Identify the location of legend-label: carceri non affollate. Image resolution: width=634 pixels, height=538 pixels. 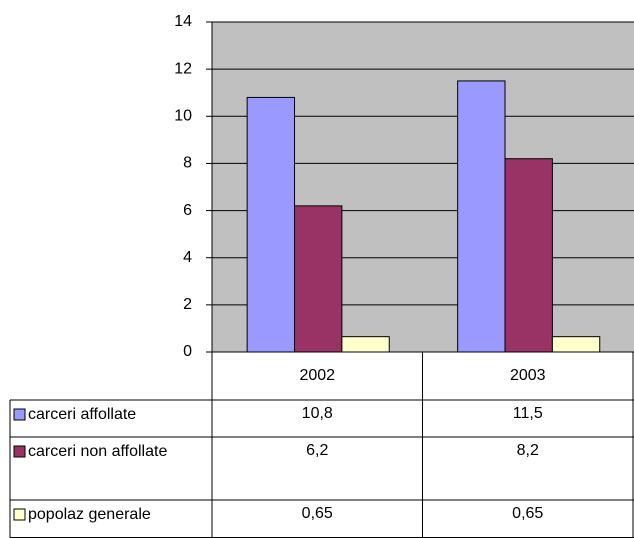
(98, 451).